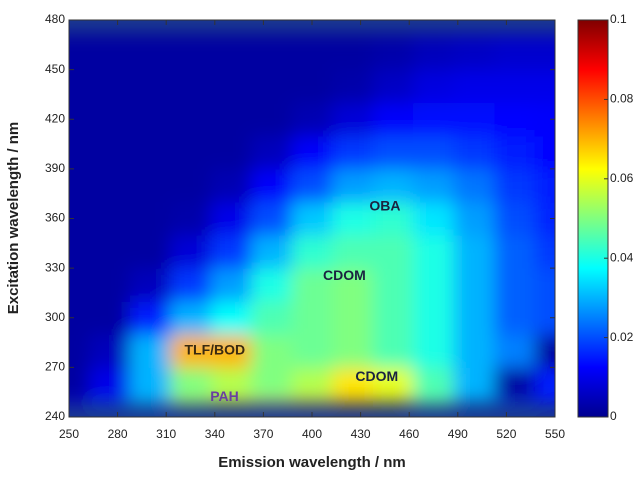 The height and width of the screenshot is (478, 643). I want to click on x-axis-label: Emission wavelength / nm, so click(312, 462).